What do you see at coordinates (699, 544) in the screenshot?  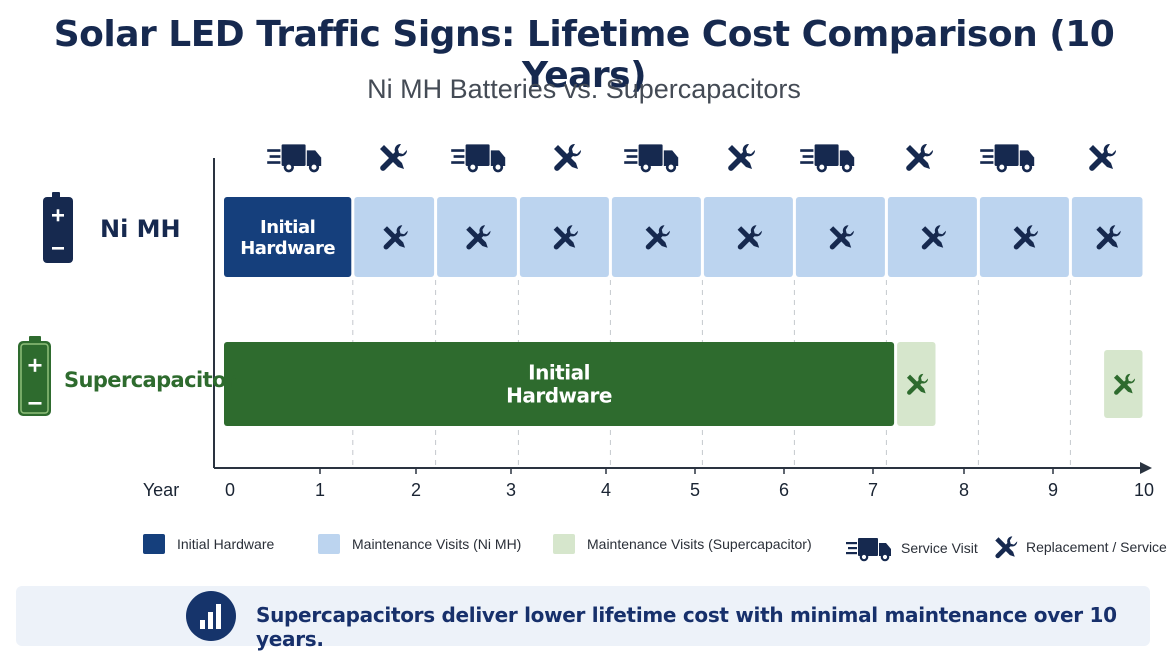 I see `legend-label-maint-super: Maintenance Visits (Supercapacitor)` at bounding box center [699, 544].